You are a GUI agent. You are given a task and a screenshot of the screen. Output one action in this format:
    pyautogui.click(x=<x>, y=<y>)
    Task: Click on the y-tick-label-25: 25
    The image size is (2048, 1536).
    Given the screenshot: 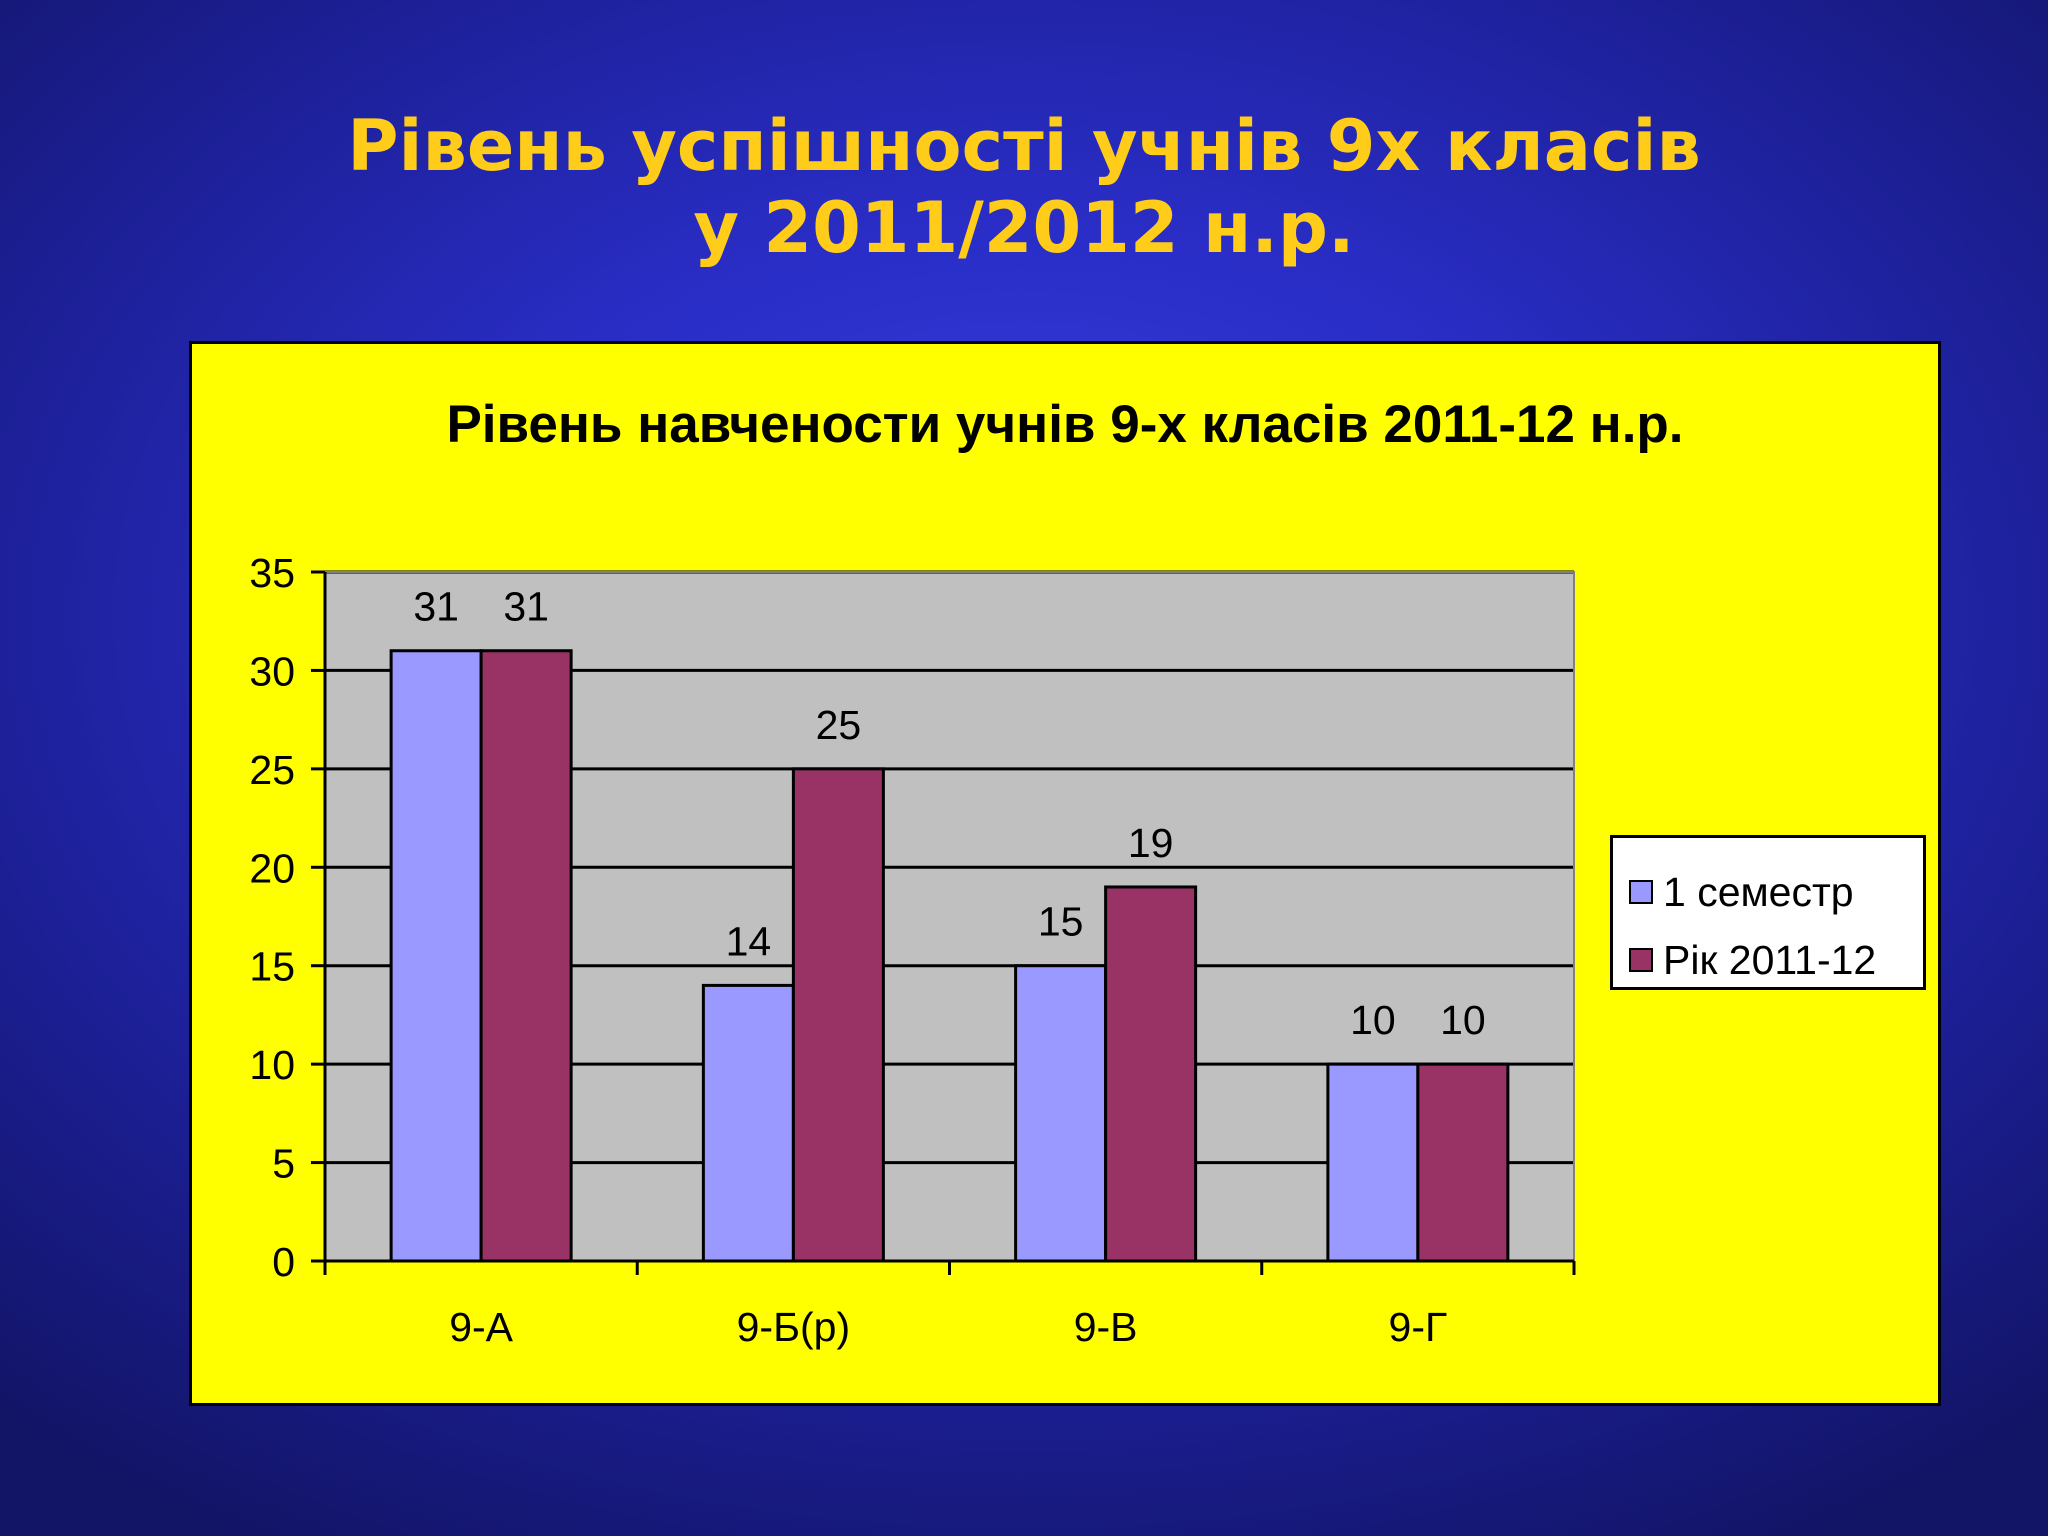 What is the action you would take?
    pyautogui.click(x=272, y=770)
    